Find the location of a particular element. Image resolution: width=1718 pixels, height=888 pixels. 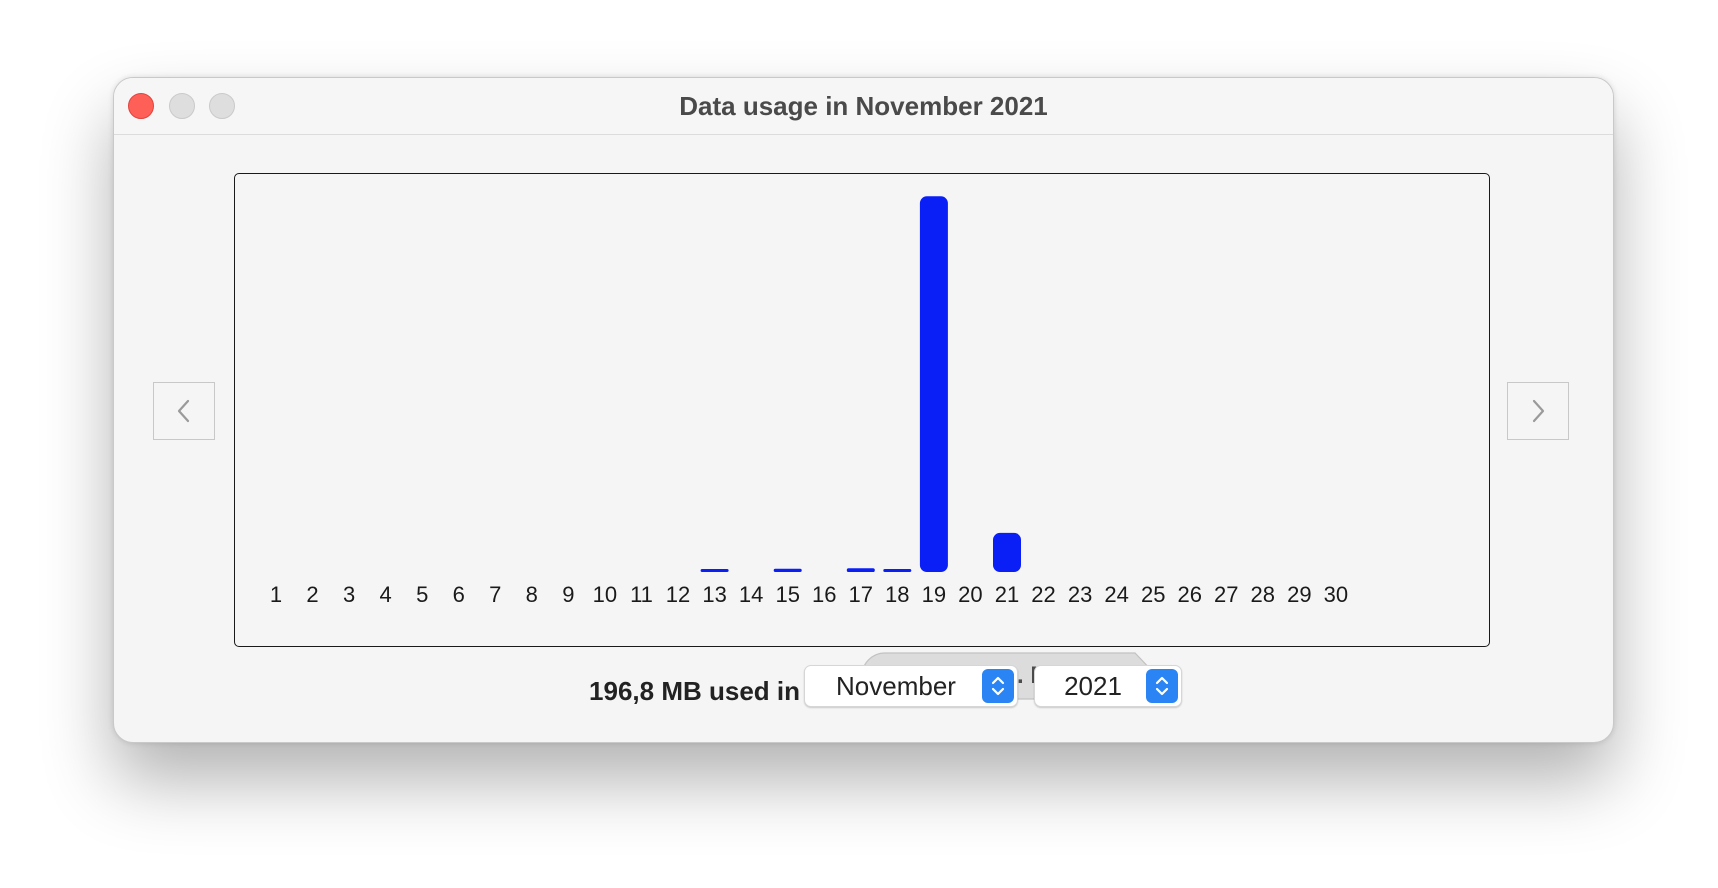

minimize-button is located at coordinates (182, 106).